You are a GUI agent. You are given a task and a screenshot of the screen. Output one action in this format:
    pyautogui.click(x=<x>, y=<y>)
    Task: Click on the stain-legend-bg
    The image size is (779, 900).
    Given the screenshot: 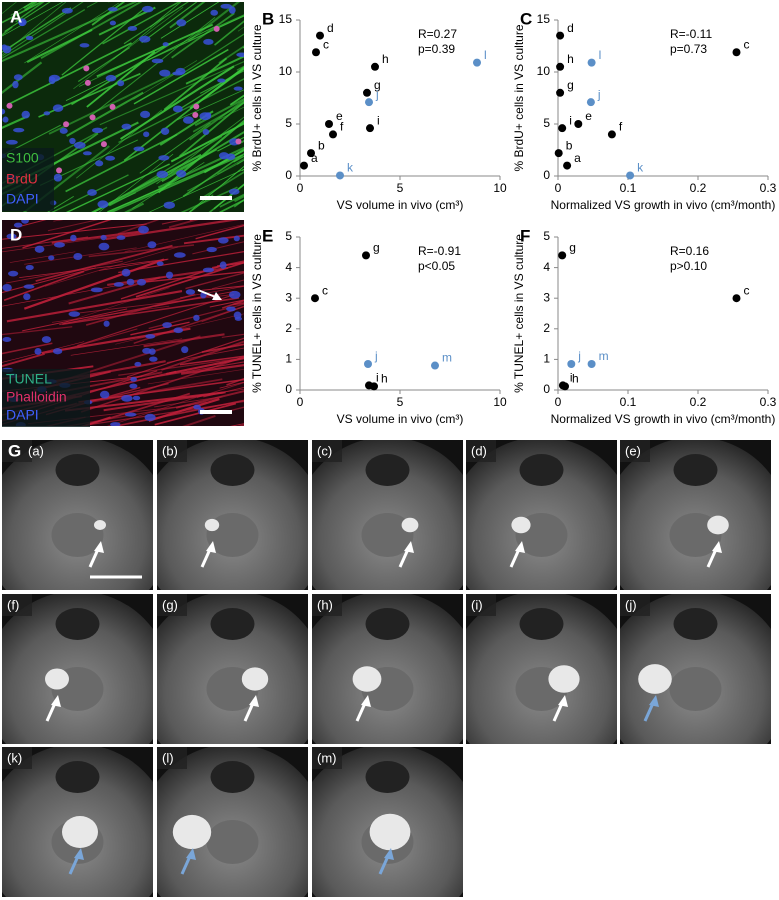 What is the action you would take?
    pyautogui.click(x=46, y=398)
    